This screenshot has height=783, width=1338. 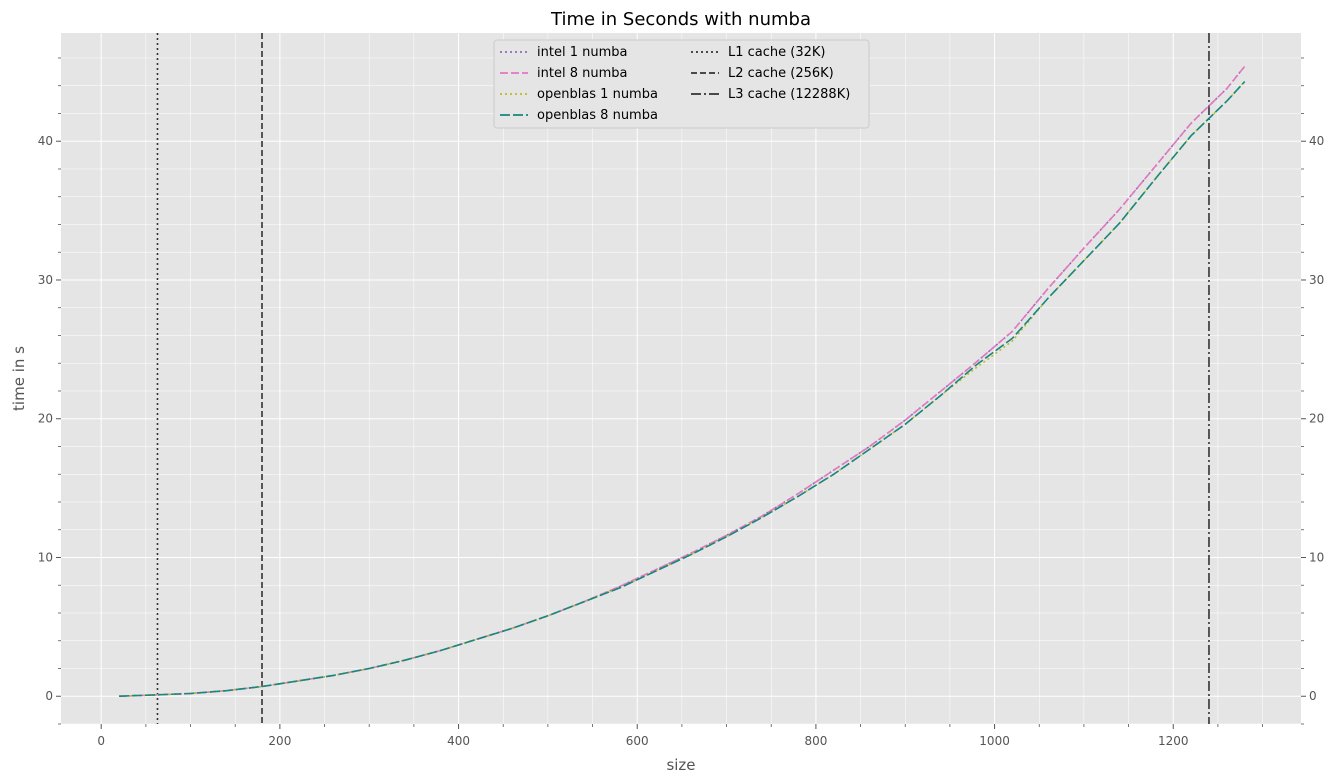 What do you see at coordinates (458, 741) in the screenshot?
I see `x-tick-label: 400` at bounding box center [458, 741].